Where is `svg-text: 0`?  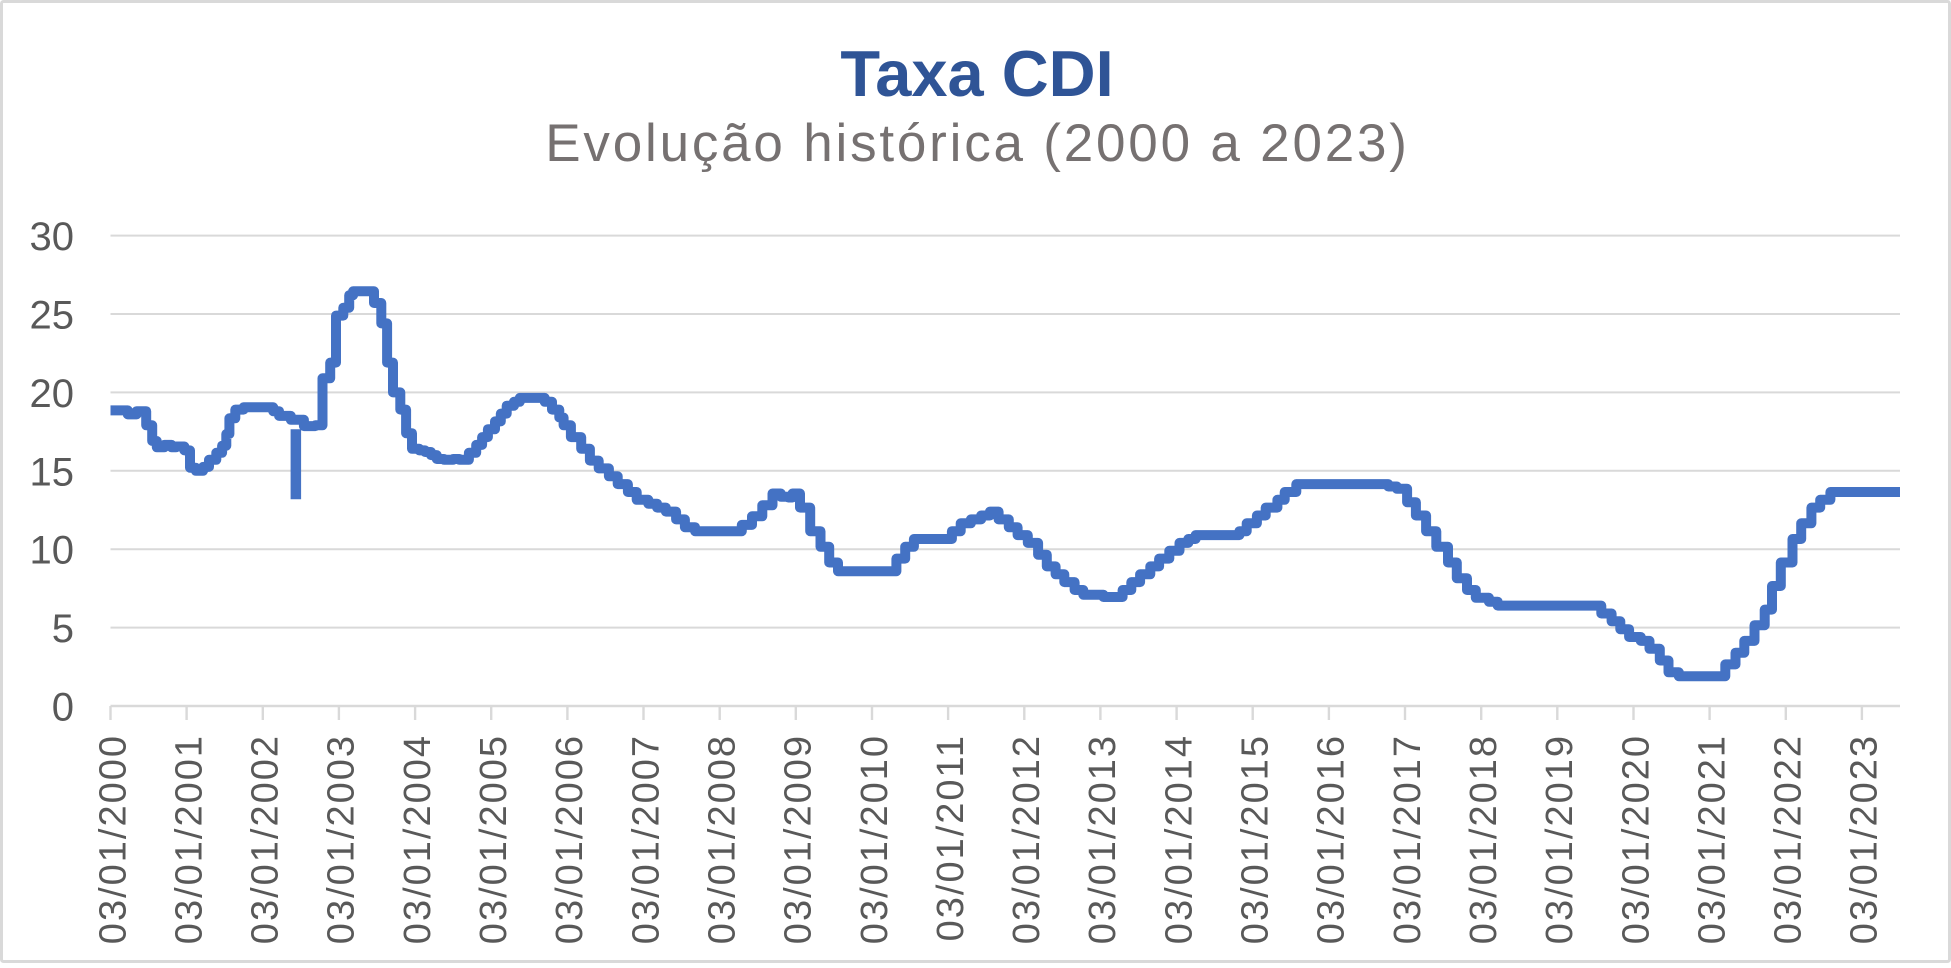
svg-text: 0 is located at coordinates (63, 708).